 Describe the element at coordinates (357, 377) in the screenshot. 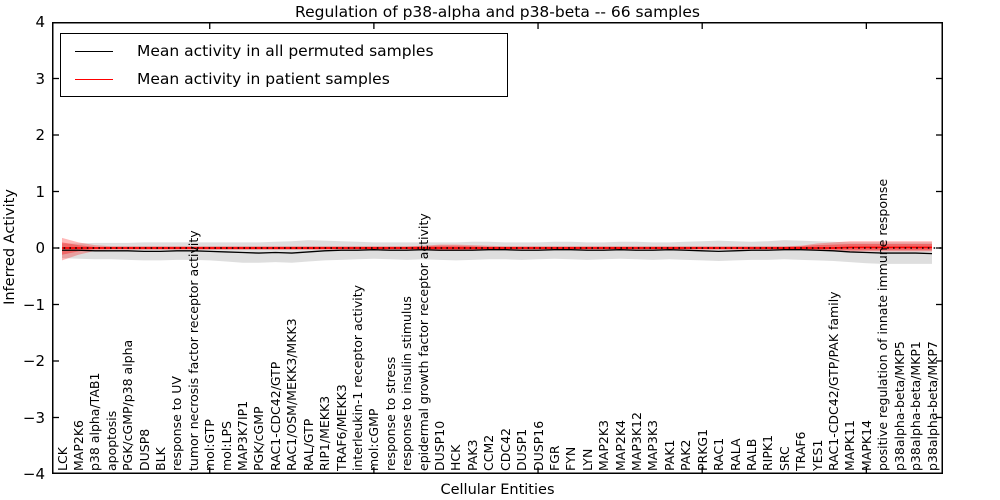

I see `x-category-label: interleukin-1 receptor activity` at that location.